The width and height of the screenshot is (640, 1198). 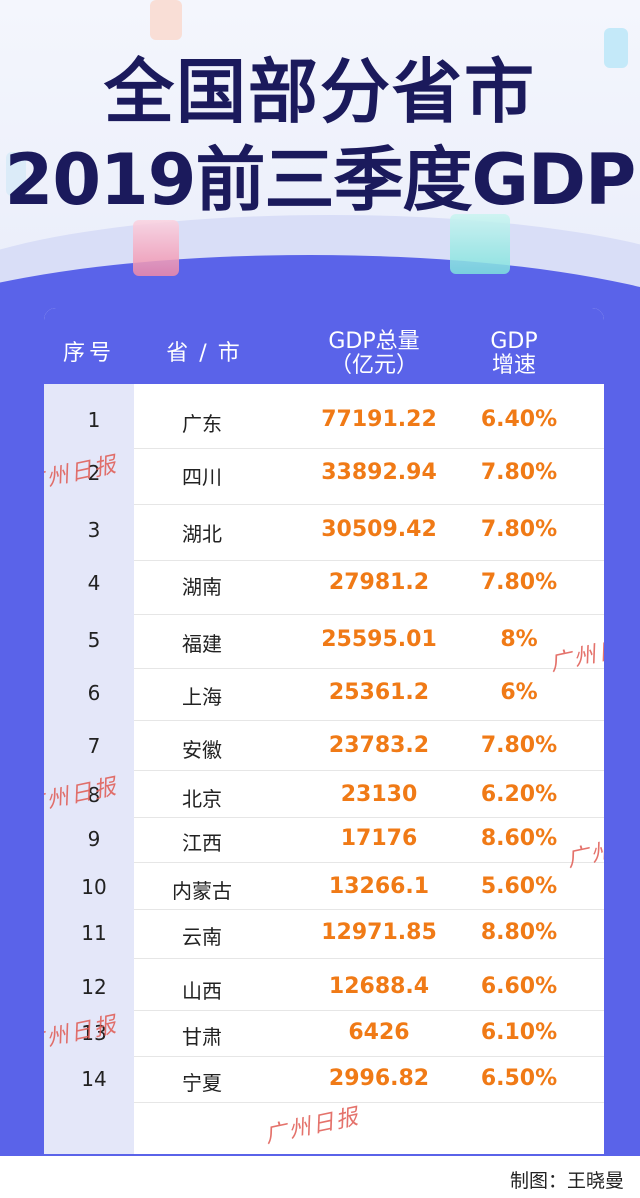 What do you see at coordinates (519, 838) in the screenshot?
I see `row-rate: 8.60%` at bounding box center [519, 838].